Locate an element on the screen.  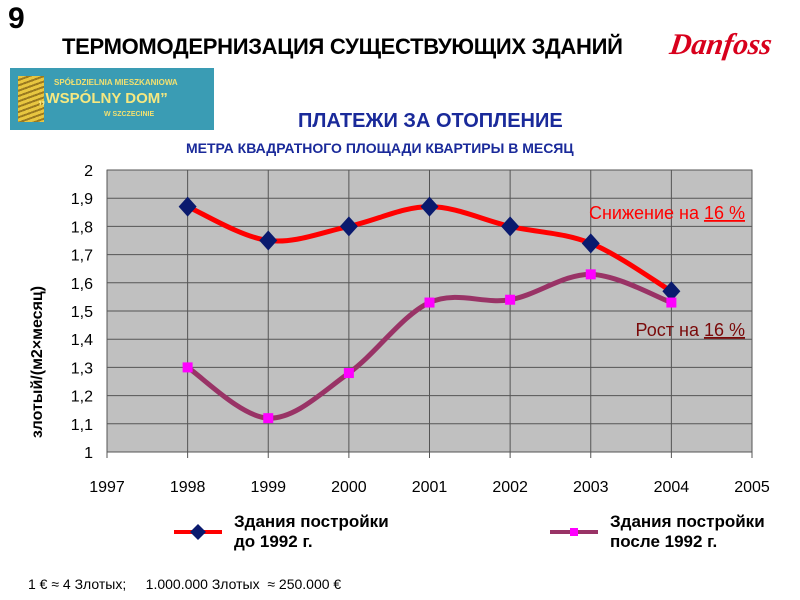
x-tick-label: 2001 is located at coordinates (430, 487).